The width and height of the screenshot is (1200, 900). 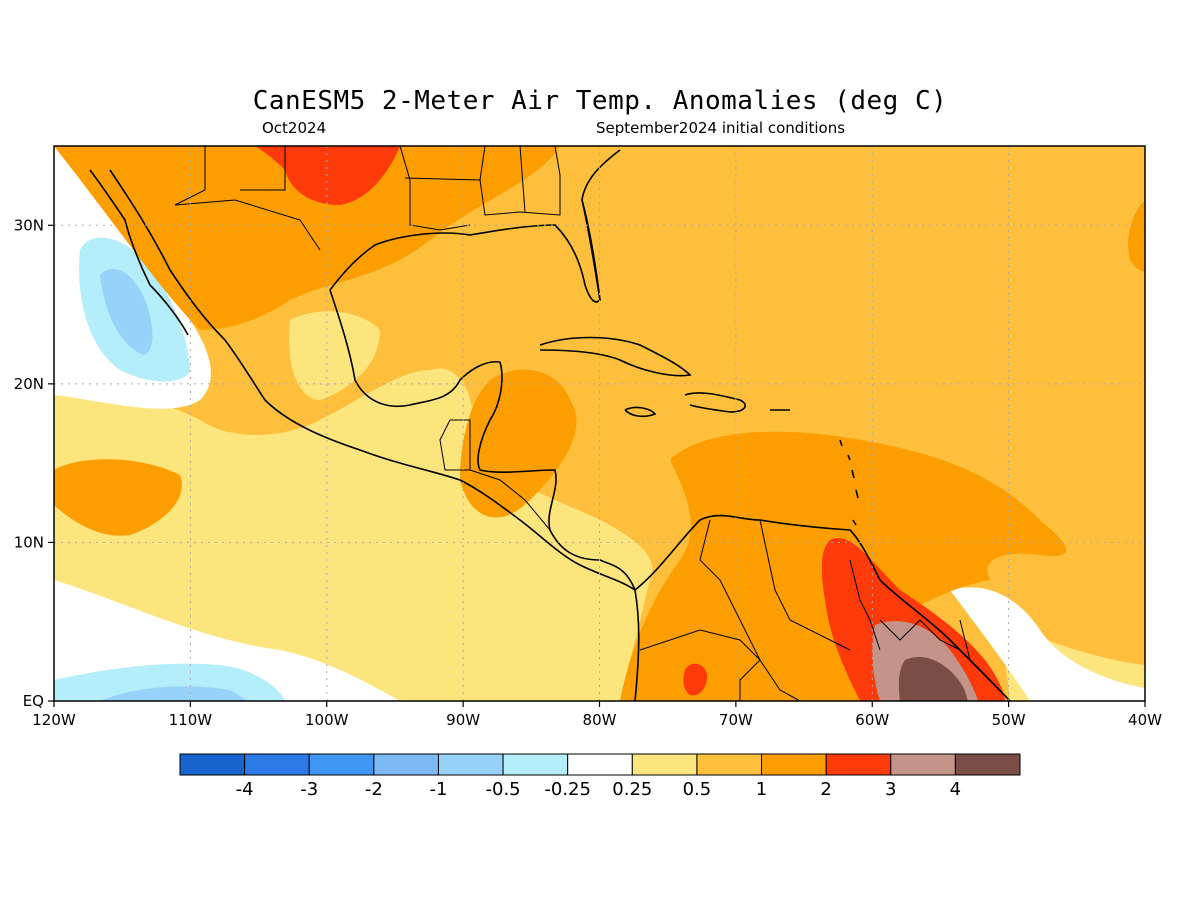 I want to click on lon-tick-label: 110W, so click(x=191, y=720).